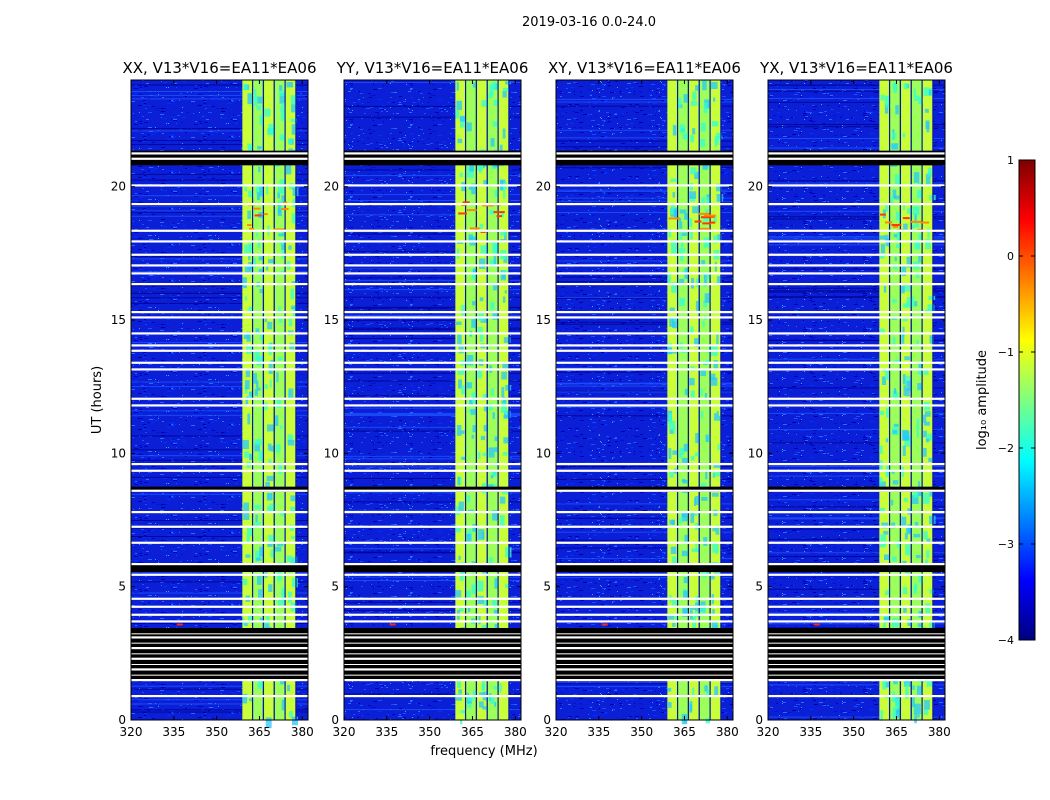  What do you see at coordinates (118, 187) in the screenshot?
I see `y-tick-label: 20` at bounding box center [118, 187].